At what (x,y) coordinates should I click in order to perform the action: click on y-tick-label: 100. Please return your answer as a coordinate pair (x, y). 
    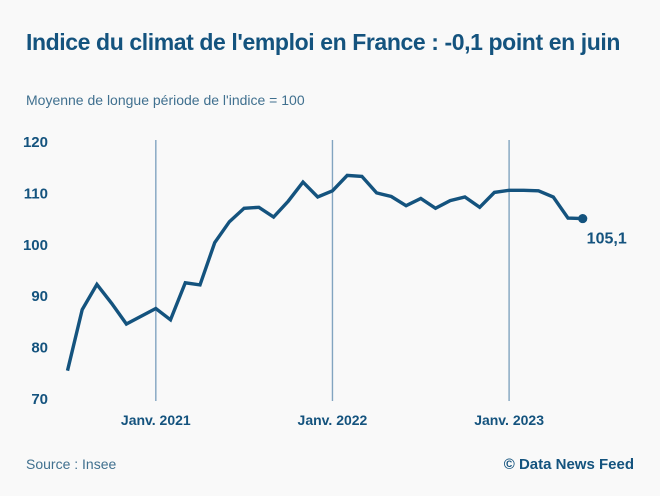
    Looking at the image, I should click on (35, 245).